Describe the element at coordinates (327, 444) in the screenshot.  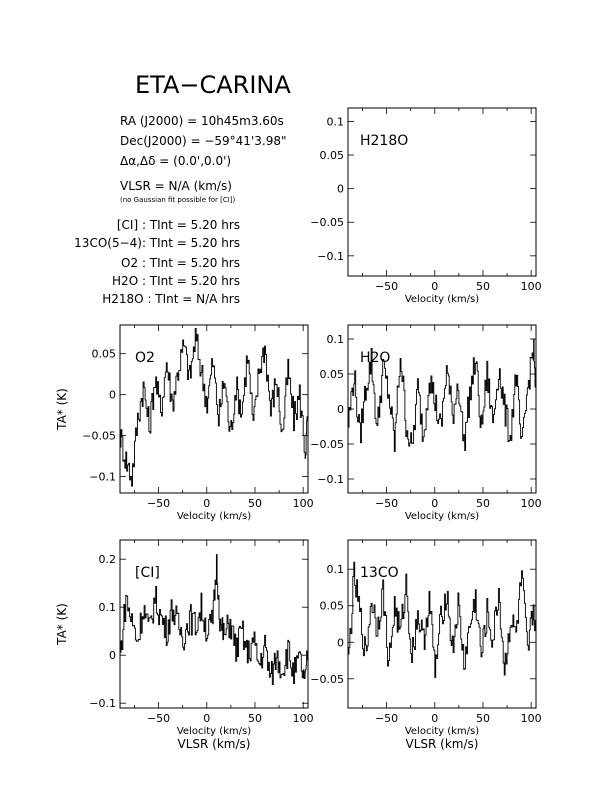
I see `y-tick-label-H2O: −0.05` at that location.